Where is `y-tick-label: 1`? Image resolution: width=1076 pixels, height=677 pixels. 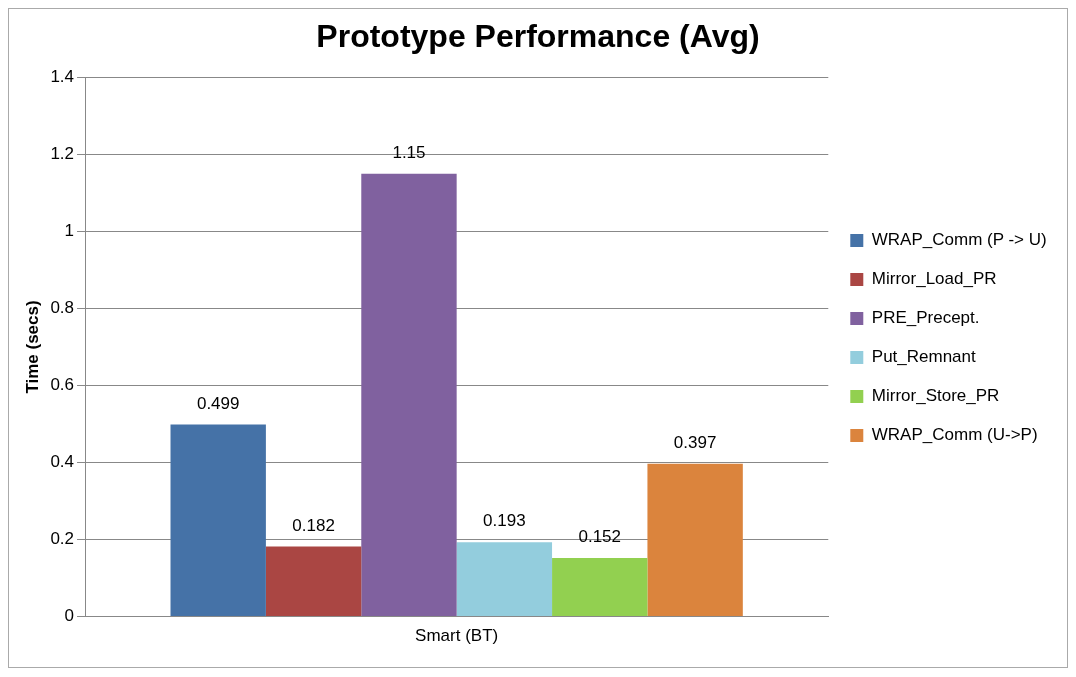 y-tick-label: 1 is located at coordinates (69, 231).